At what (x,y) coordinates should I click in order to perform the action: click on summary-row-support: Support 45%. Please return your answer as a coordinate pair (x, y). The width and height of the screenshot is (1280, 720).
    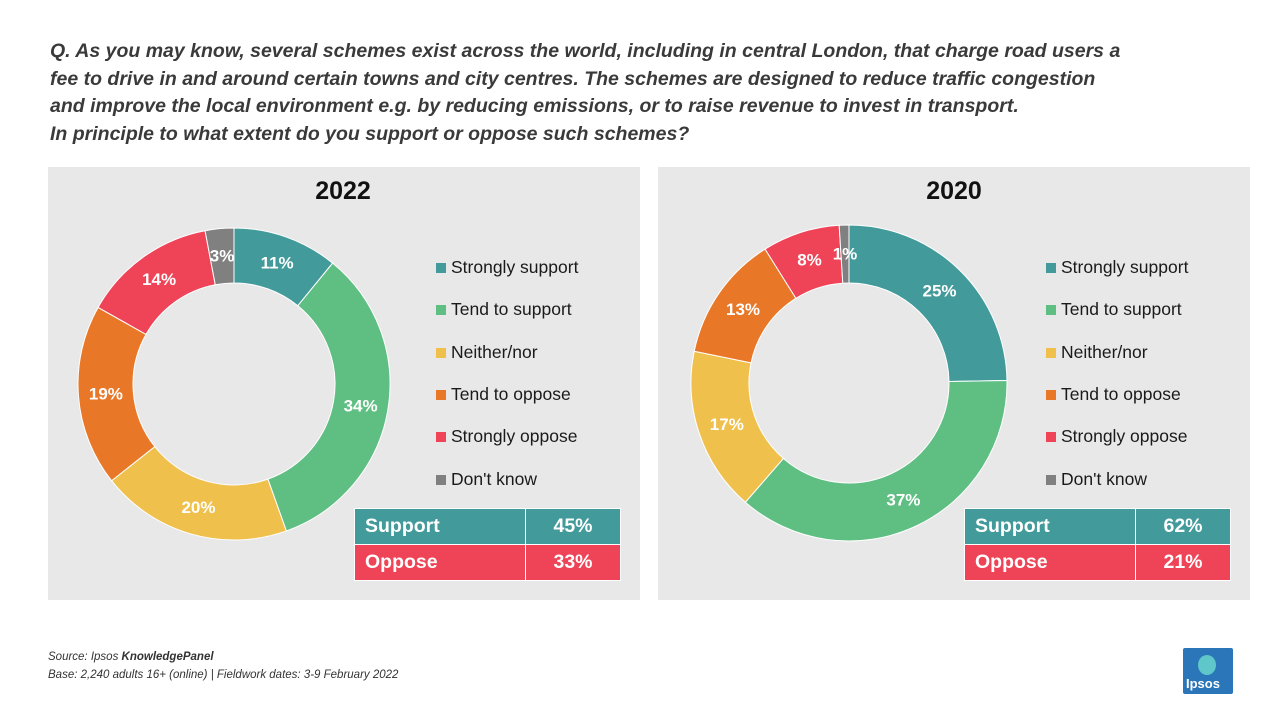
    Looking at the image, I should click on (487, 526).